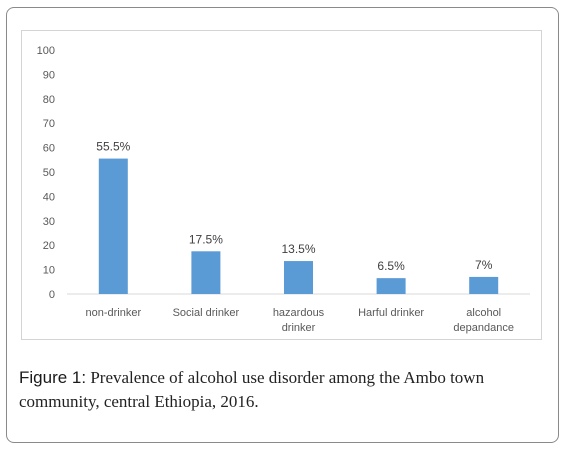 This screenshot has width=568, height=453. Describe the element at coordinates (484, 265) in the screenshot. I see `data-label: 7%` at that location.